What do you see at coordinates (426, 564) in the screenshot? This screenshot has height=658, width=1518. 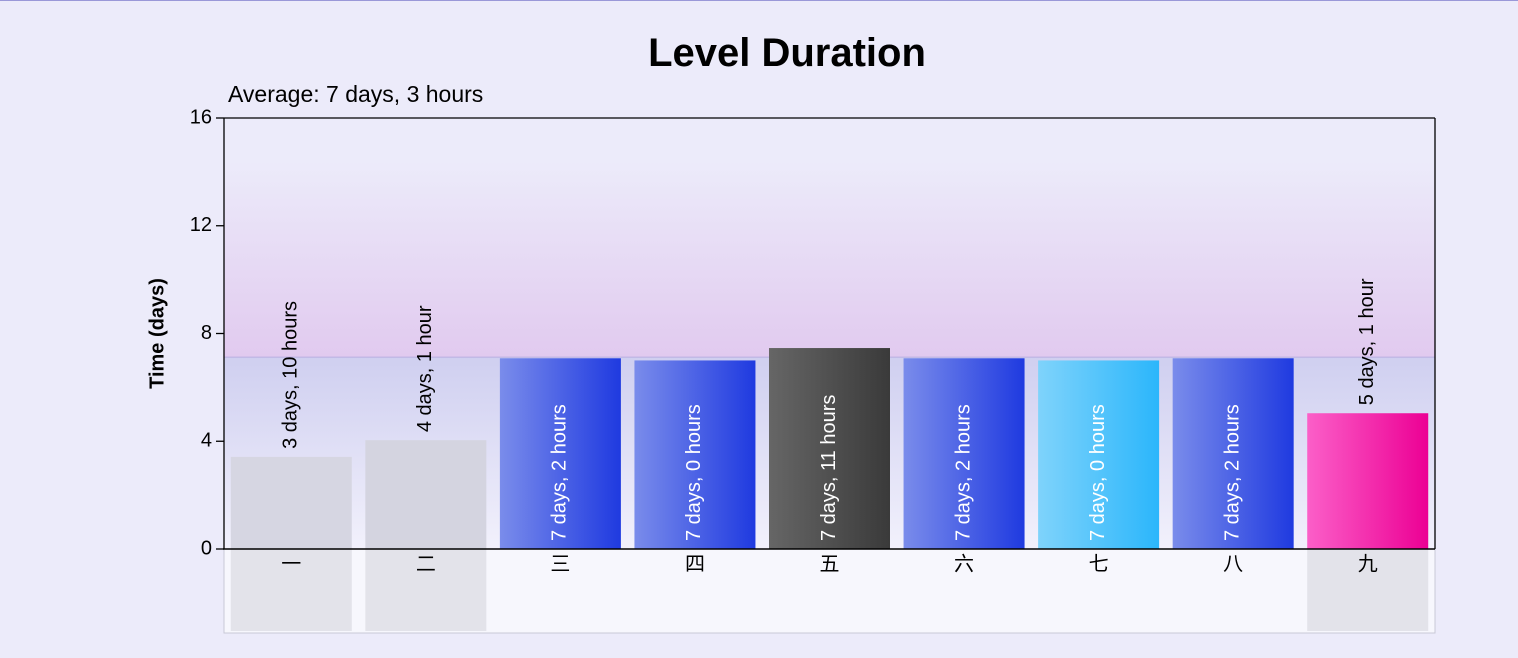 I see `x-tick-label: 二` at bounding box center [426, 564].